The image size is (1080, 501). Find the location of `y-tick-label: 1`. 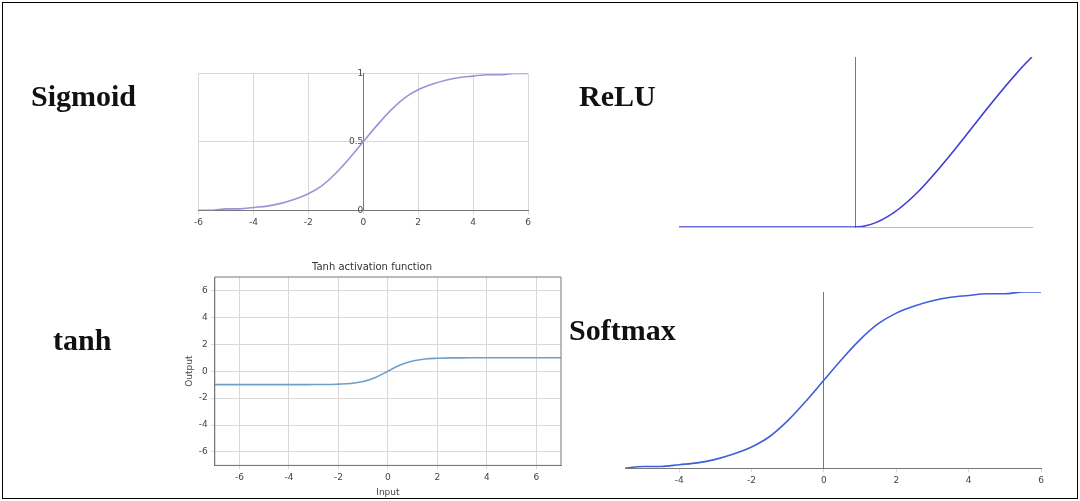

y-tick-label: 1 is located at coordinates (360, 72).